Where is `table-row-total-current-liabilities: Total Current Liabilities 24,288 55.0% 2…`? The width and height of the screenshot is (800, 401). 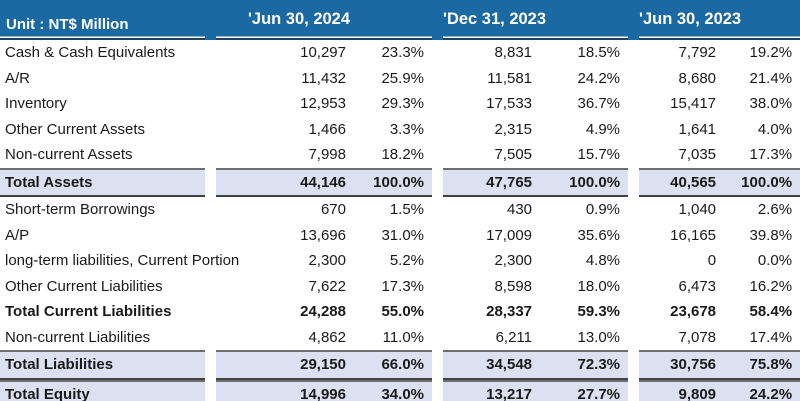
table-row-total-current-liabilities: Total Current Liabilities 24,288 55.0% 2… is located at coordinates (400, 312).